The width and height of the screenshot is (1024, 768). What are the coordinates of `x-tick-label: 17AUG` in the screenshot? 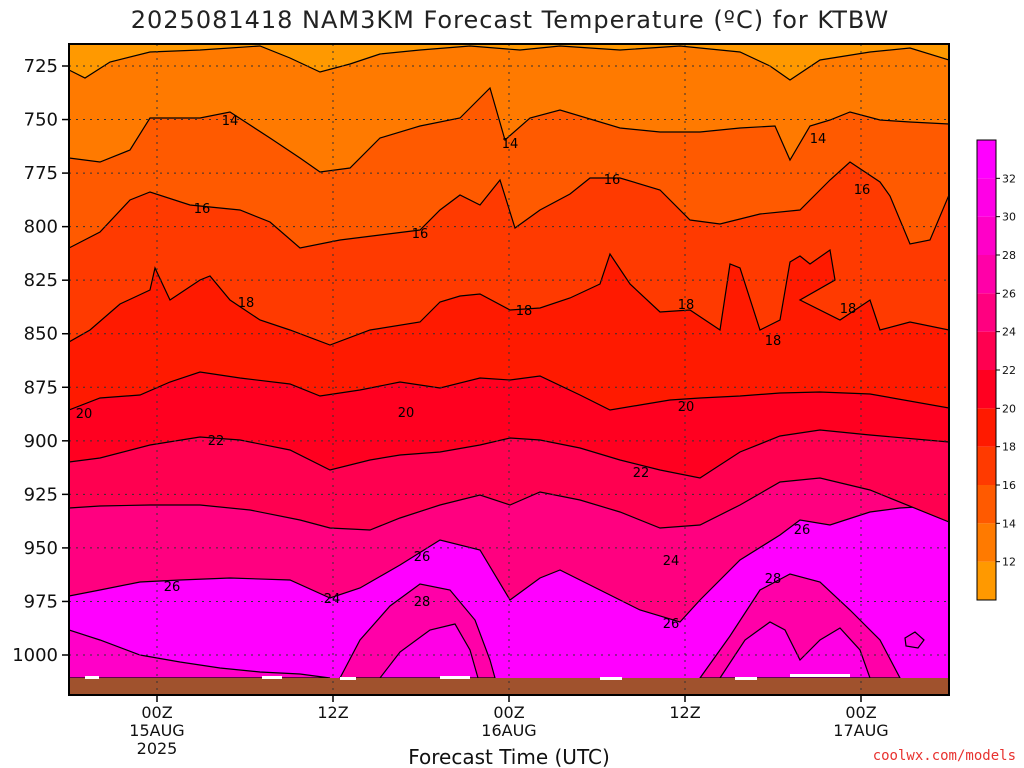 It's located at (860, 730).